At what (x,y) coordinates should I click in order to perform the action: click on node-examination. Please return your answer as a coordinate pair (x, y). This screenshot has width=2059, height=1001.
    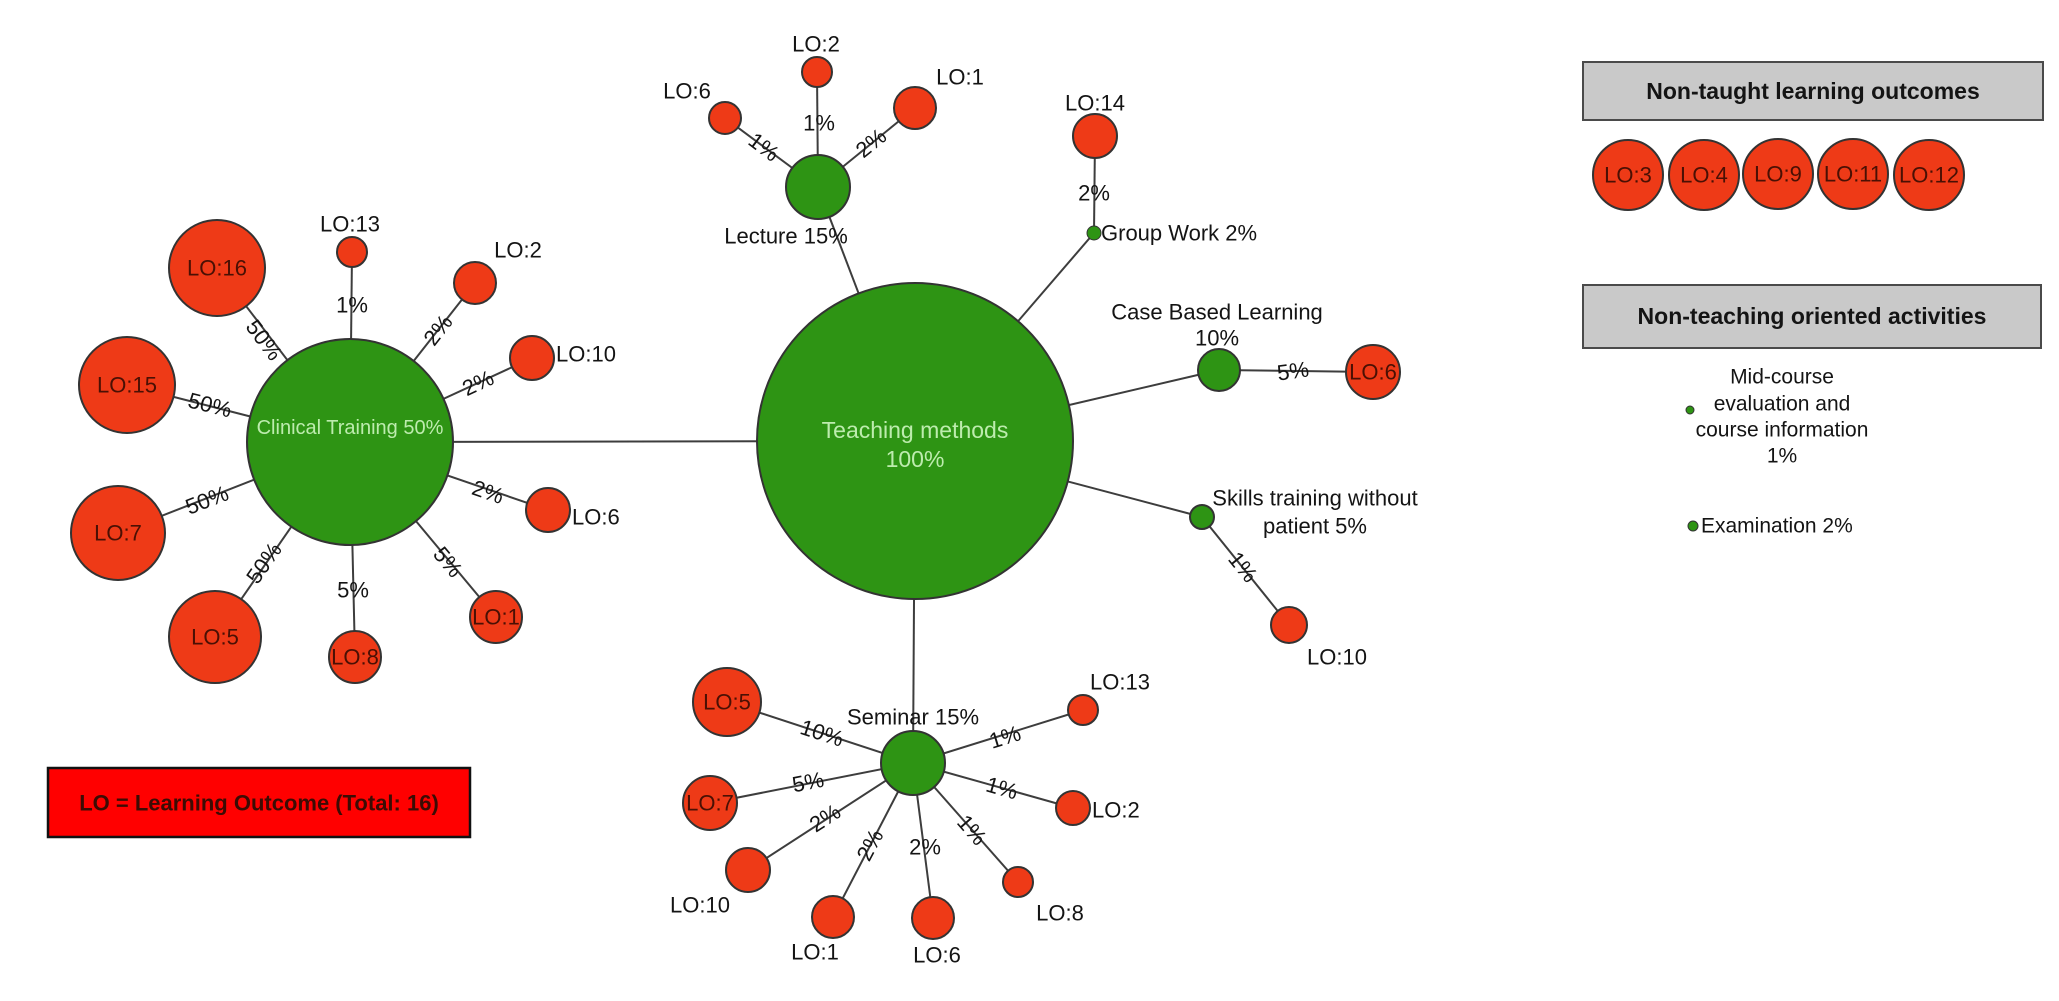
    Looking at the image, I should click on (1693, 526).